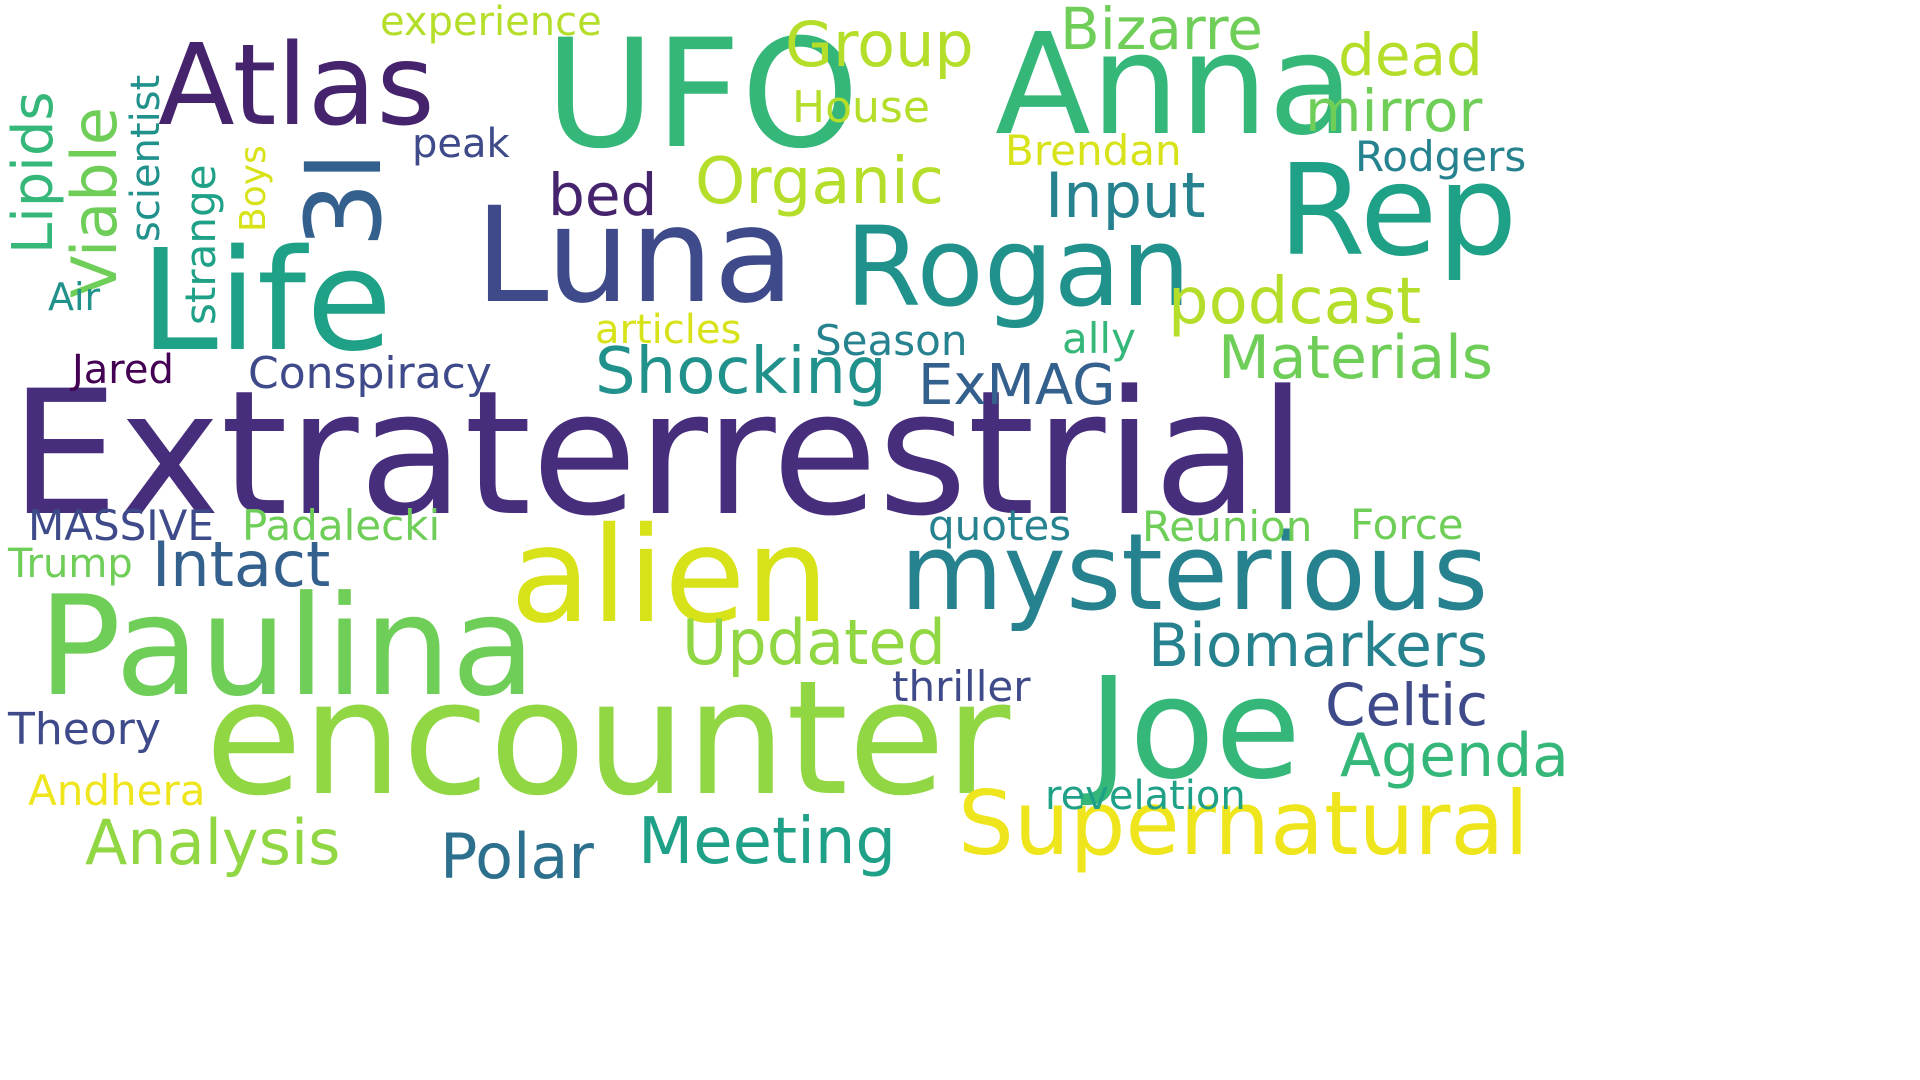 This screenshot has width=1920, height=1080. Describe the element at coordinates (1093, 150) in the screenshot. I see `word-brendan: Brendan` at that location.